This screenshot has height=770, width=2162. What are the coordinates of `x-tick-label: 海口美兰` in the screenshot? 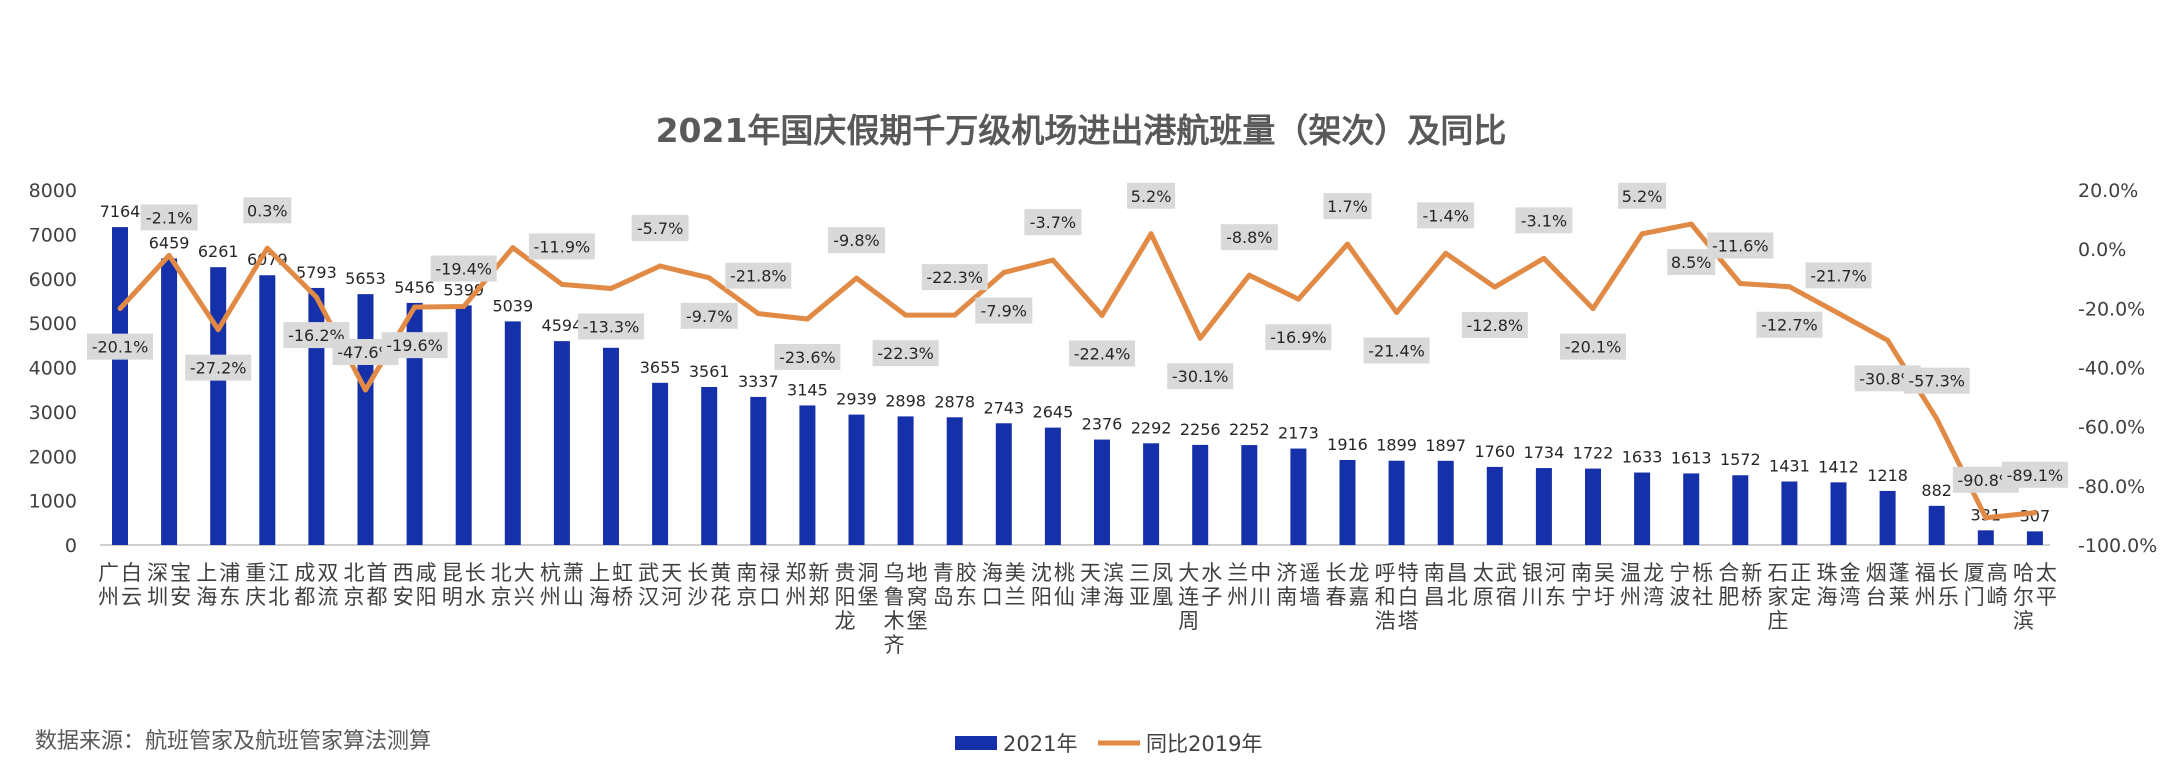 It's located at (1004, 585).